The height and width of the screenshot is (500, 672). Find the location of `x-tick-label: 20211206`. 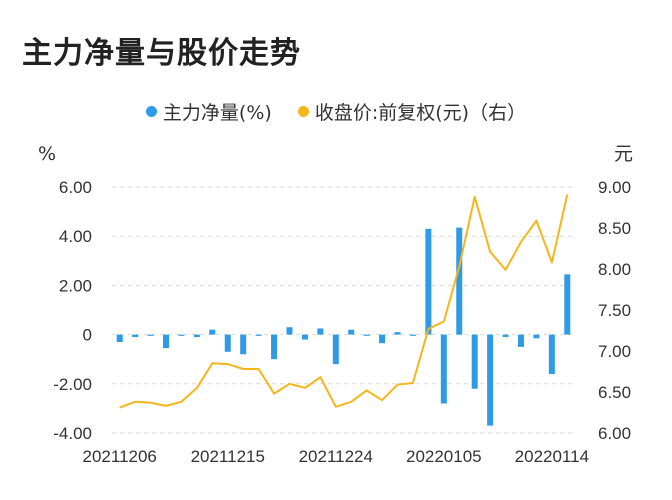

x-tick-label: 20211206 is located at coordinates (120, 456).